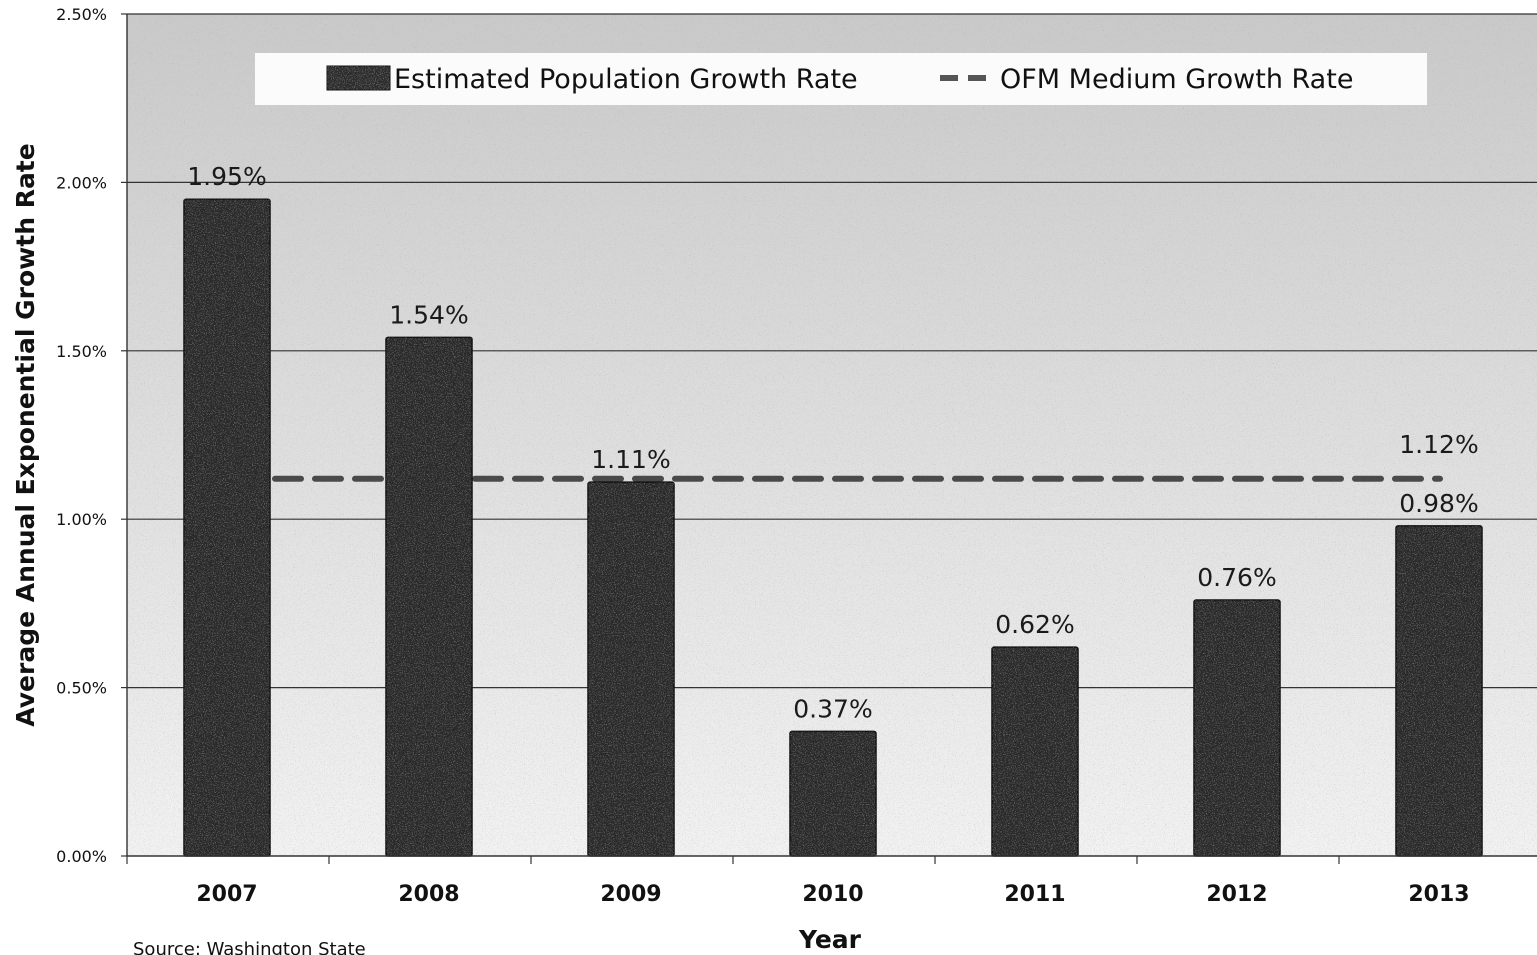 The image size is (1537, 955). What do you see at coordinates (81, 688) in the screenshot?
I see `y-tick-label: 0.50%` at bounding box center [81, 688].